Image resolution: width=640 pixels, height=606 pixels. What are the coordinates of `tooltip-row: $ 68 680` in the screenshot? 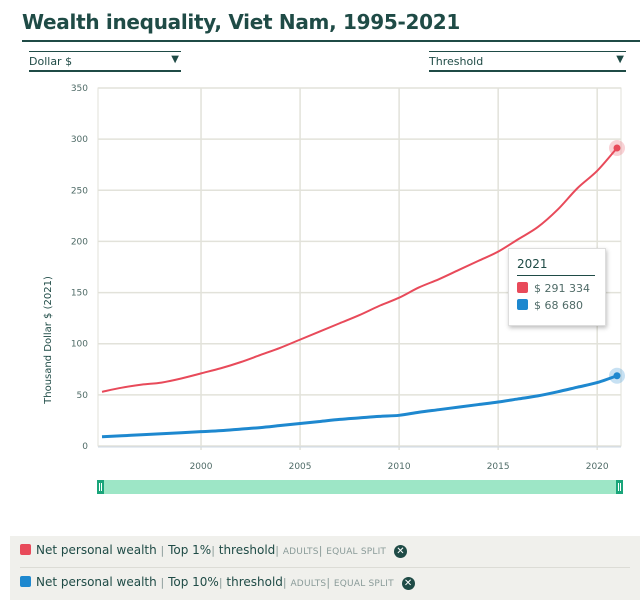 It's located at (550, 305).